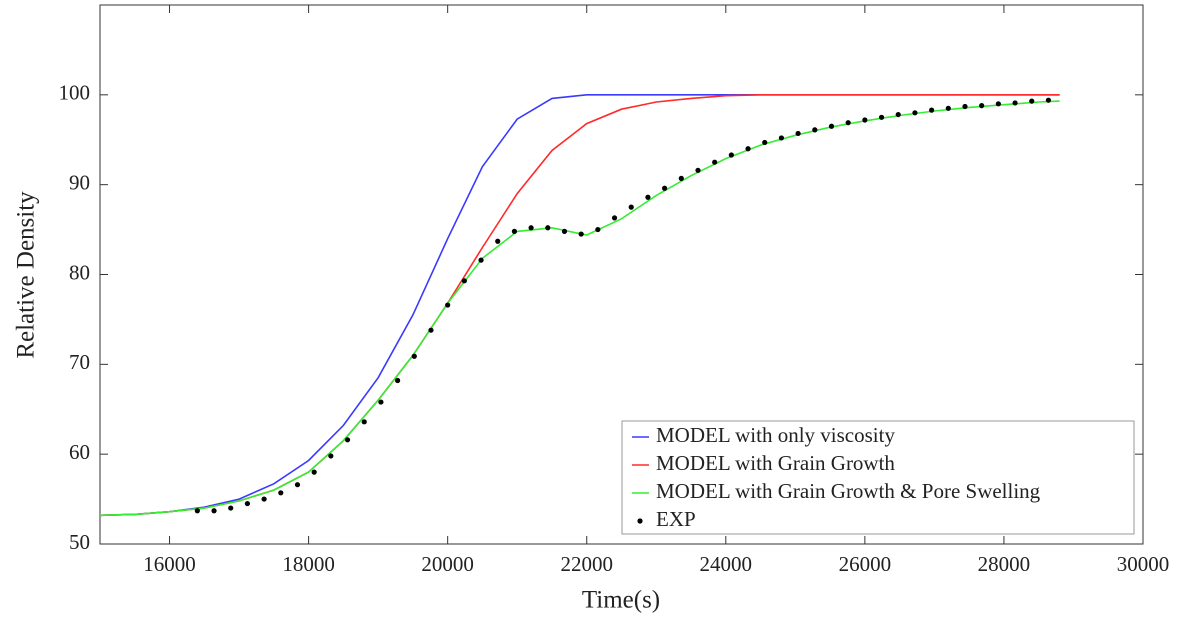 The height and width of the screenshot is (621, 1187). What do you see at coordinates (676, 519) in the screenshot?
I see `legend-label: EXP` at bounding box center [676, 519].